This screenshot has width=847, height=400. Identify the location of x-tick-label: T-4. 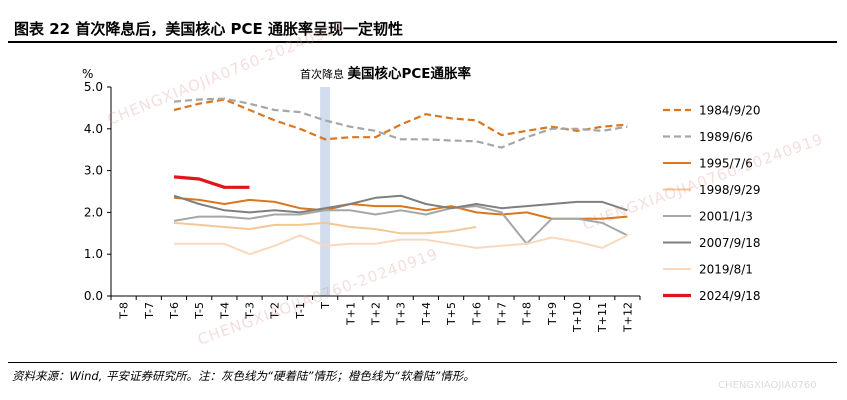
(224, 311).